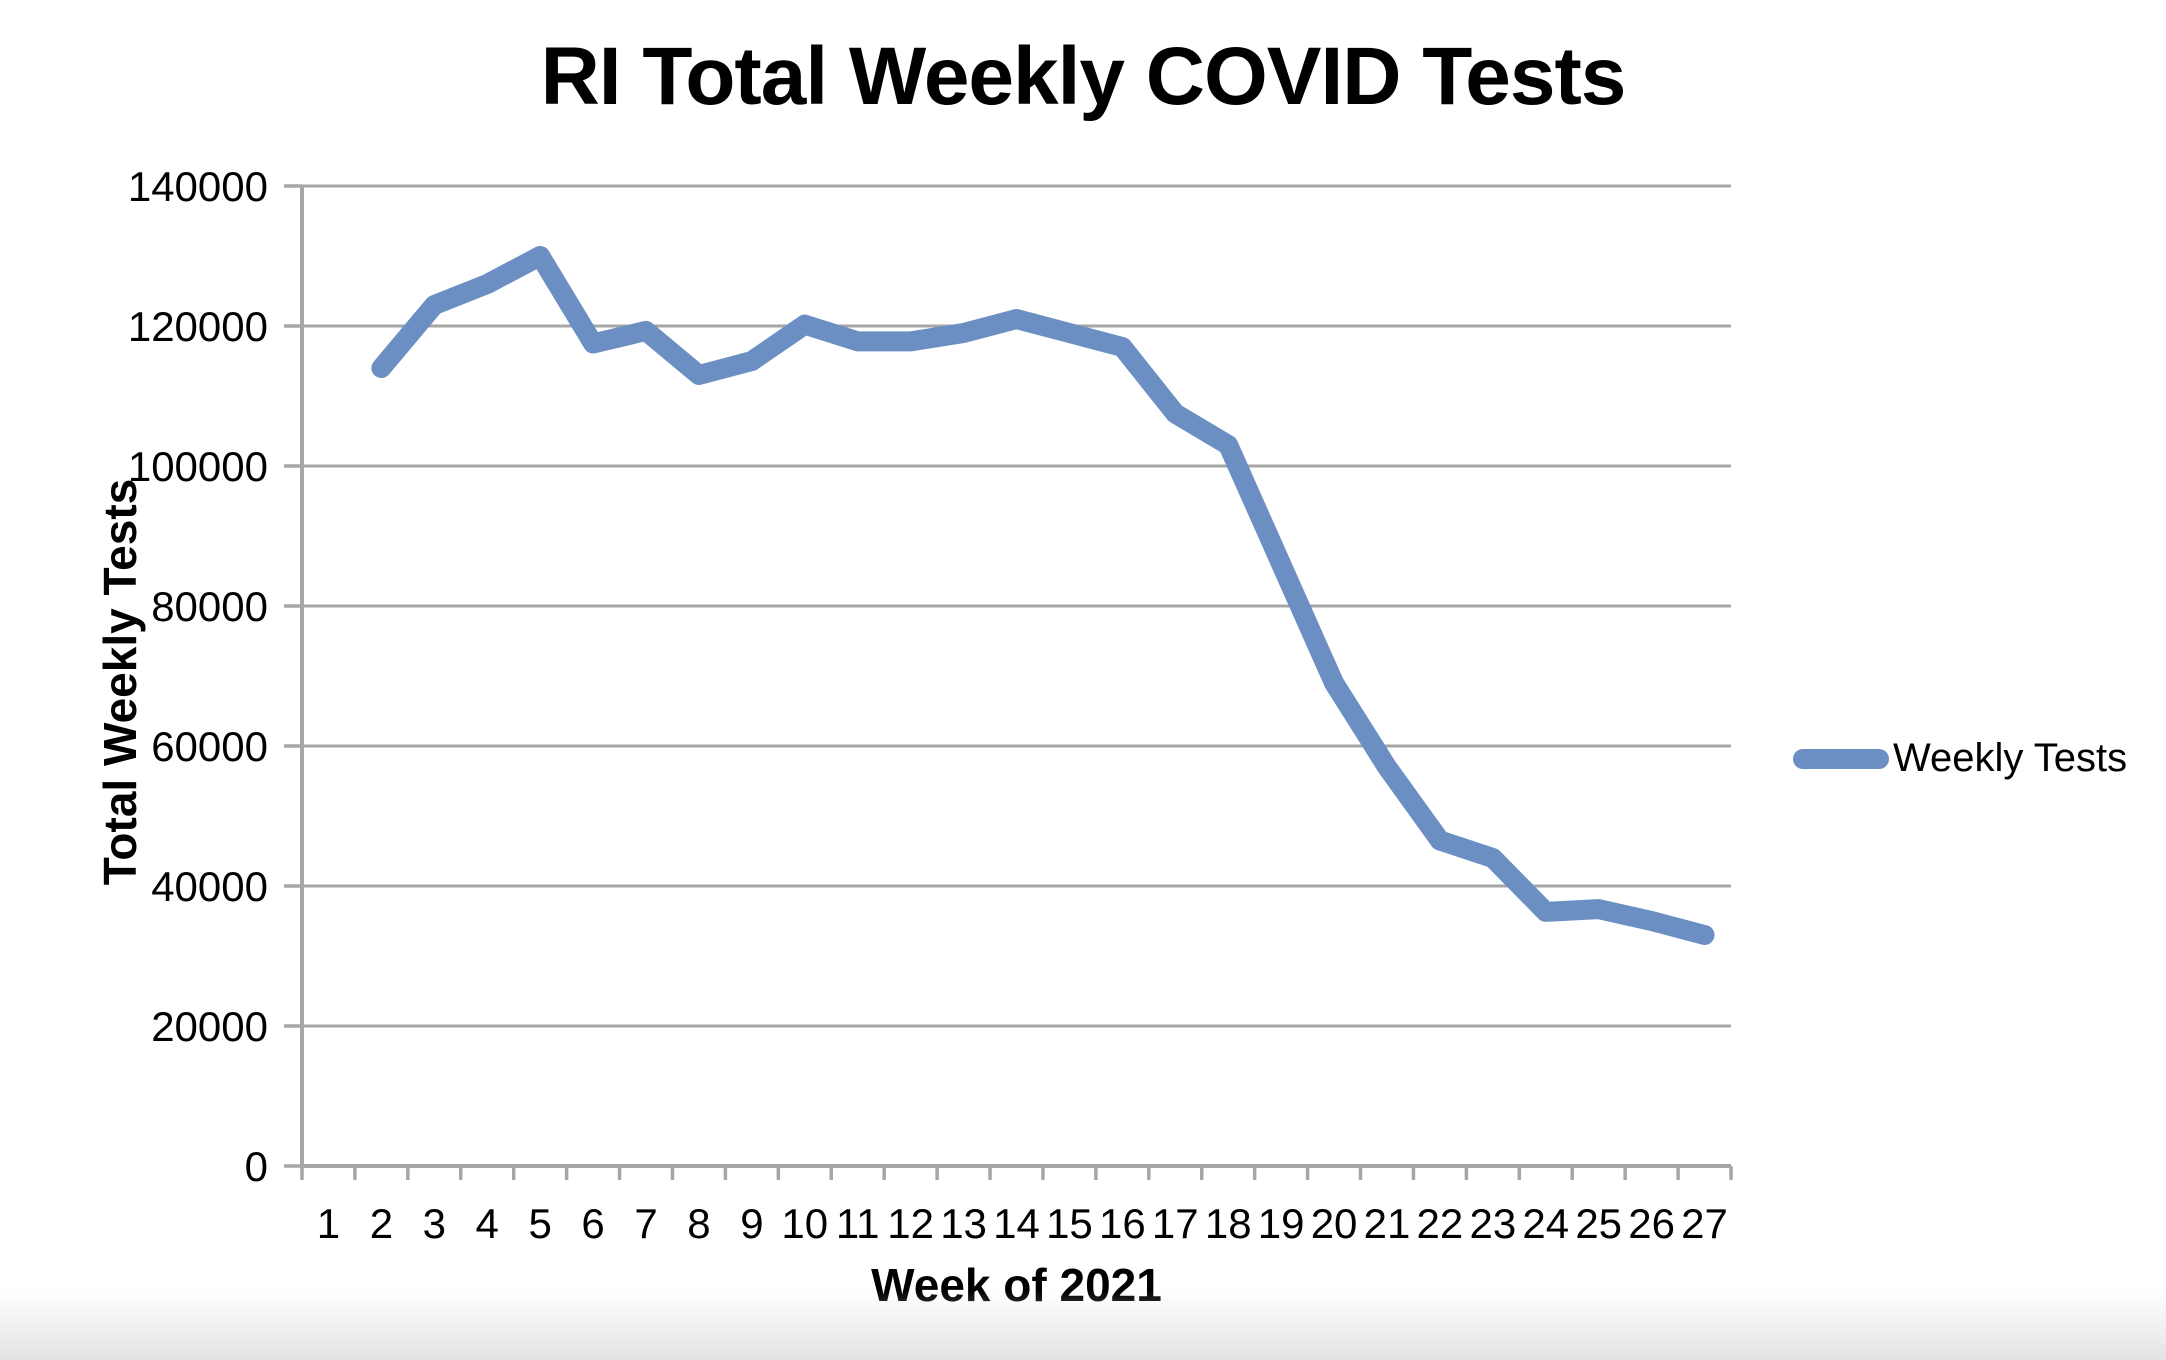 Image resolution: width=2166 pixels, height=1360 pixels. What do you see at coordinates (209, 606) in the screenshot?
I see `y-tick-label: 80000` at bounding box center [209, 606].